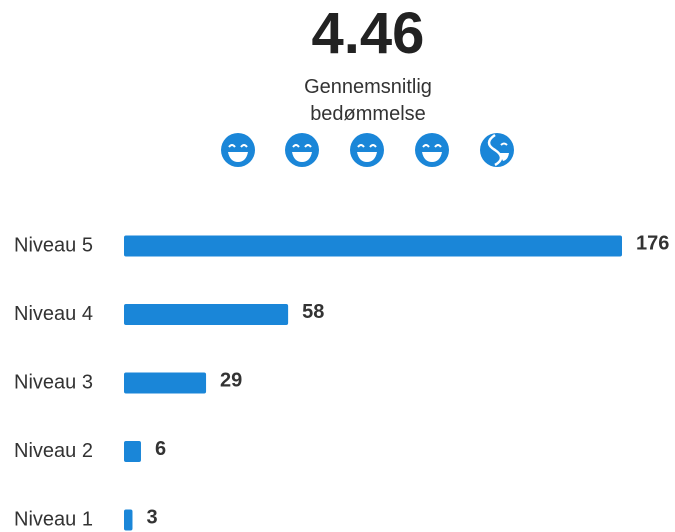  What do you see at coordinates (53, 314) in the screenshot?
I see `category-label: Niveau 4` at bounding box center [53, 314].